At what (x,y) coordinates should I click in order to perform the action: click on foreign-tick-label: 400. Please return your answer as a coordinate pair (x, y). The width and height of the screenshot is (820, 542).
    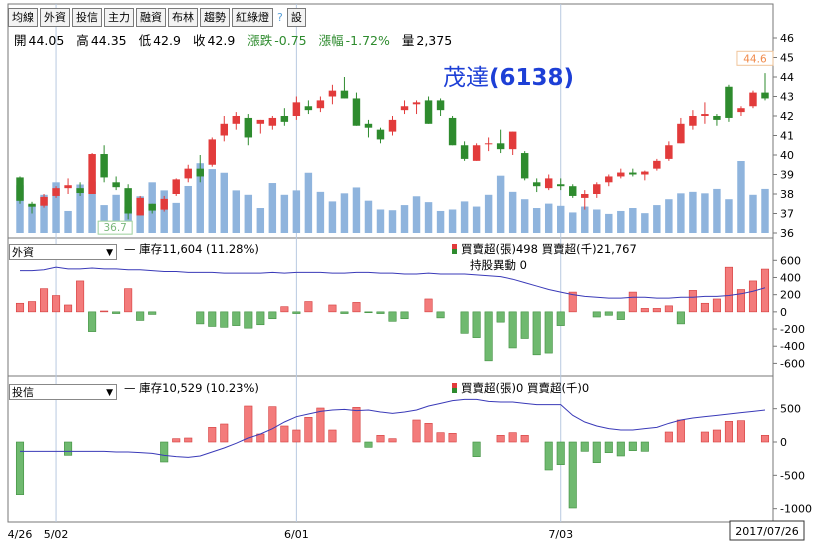
    Looking at the image, I should click on (790, 277).